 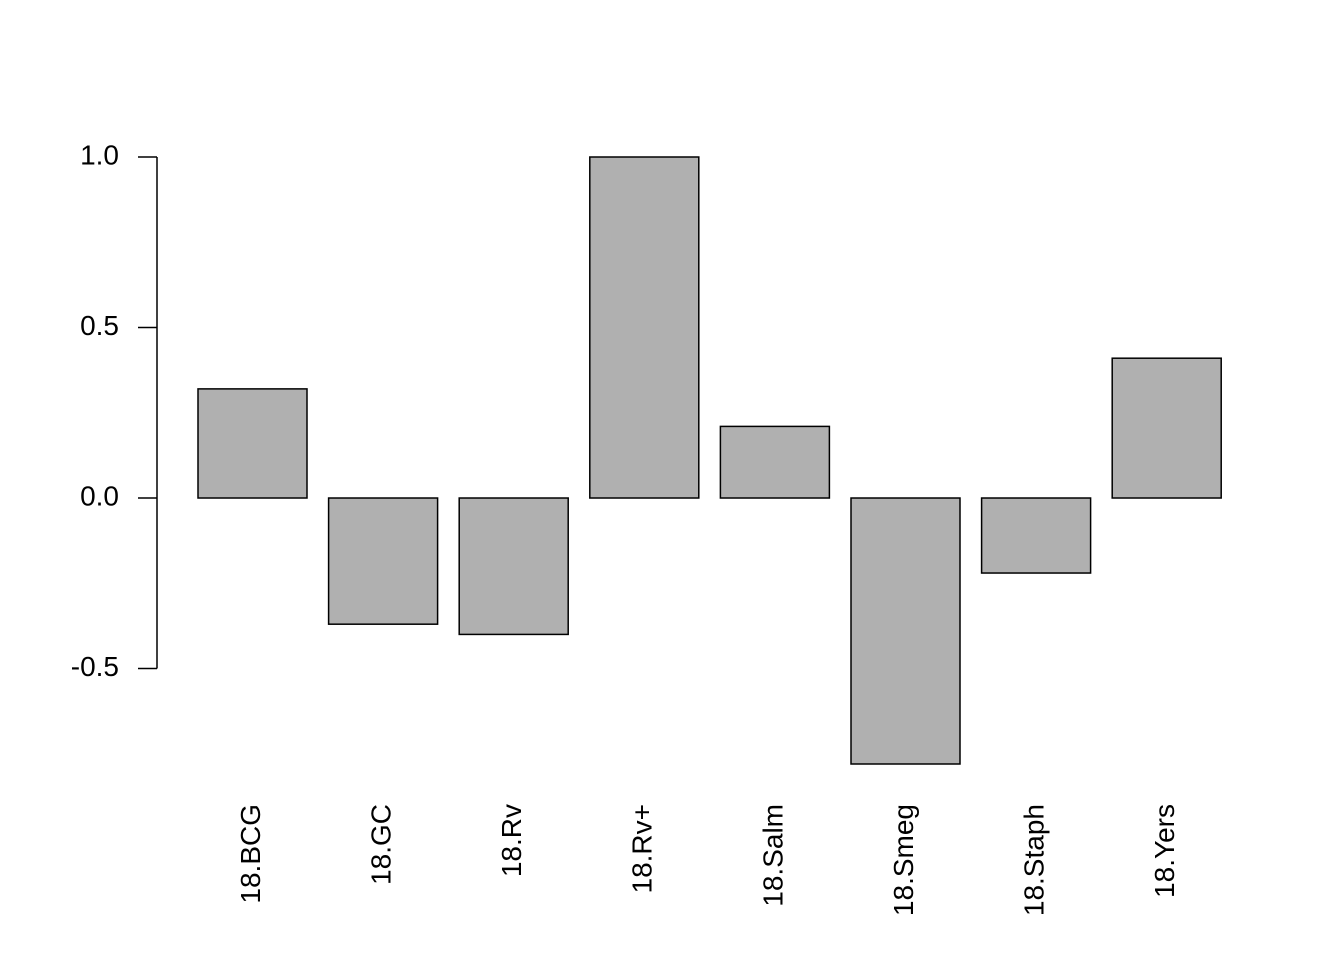 I want to click on x-tick-label: 18.Smeg, so click(x=903, y=860).